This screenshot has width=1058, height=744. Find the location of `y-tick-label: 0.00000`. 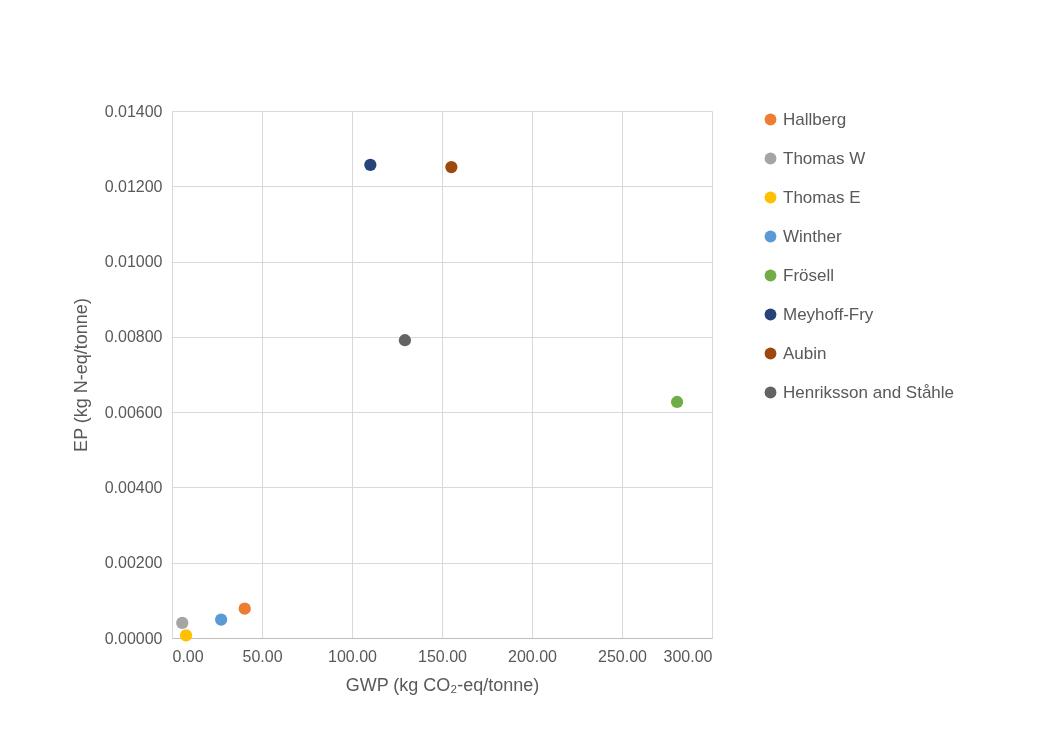

y-tick-label: 0.00000 is located at coordinates (133, 638).